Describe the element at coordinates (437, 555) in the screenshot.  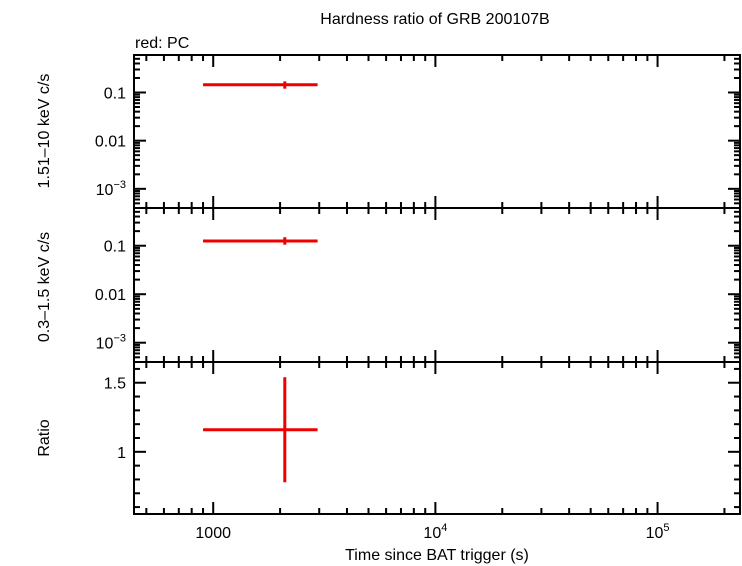
I see `x-axis-label: Time since BAT trigger (s)` at that location.